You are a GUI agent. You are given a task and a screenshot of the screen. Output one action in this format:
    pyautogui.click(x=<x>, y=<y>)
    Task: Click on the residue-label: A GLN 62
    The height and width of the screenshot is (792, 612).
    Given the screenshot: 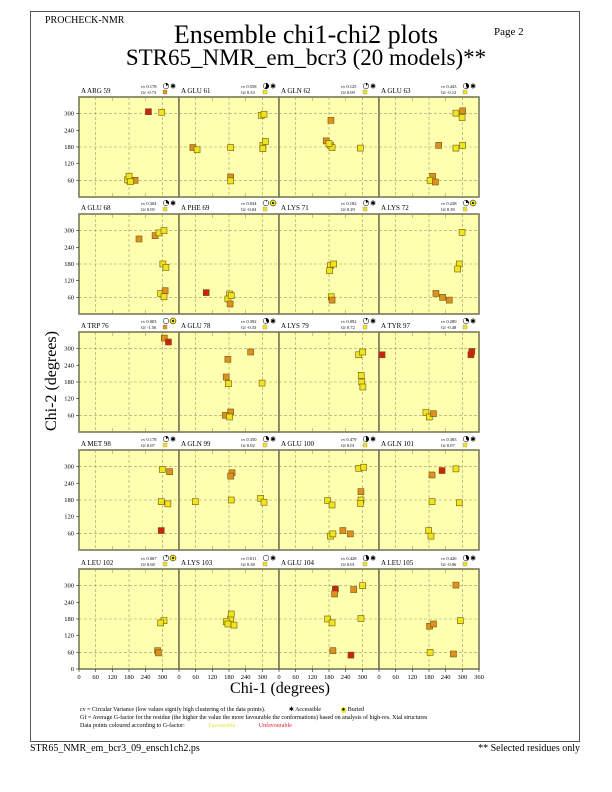 What is the action you would take?
    pyautogui.click(x=296, y=91)
    